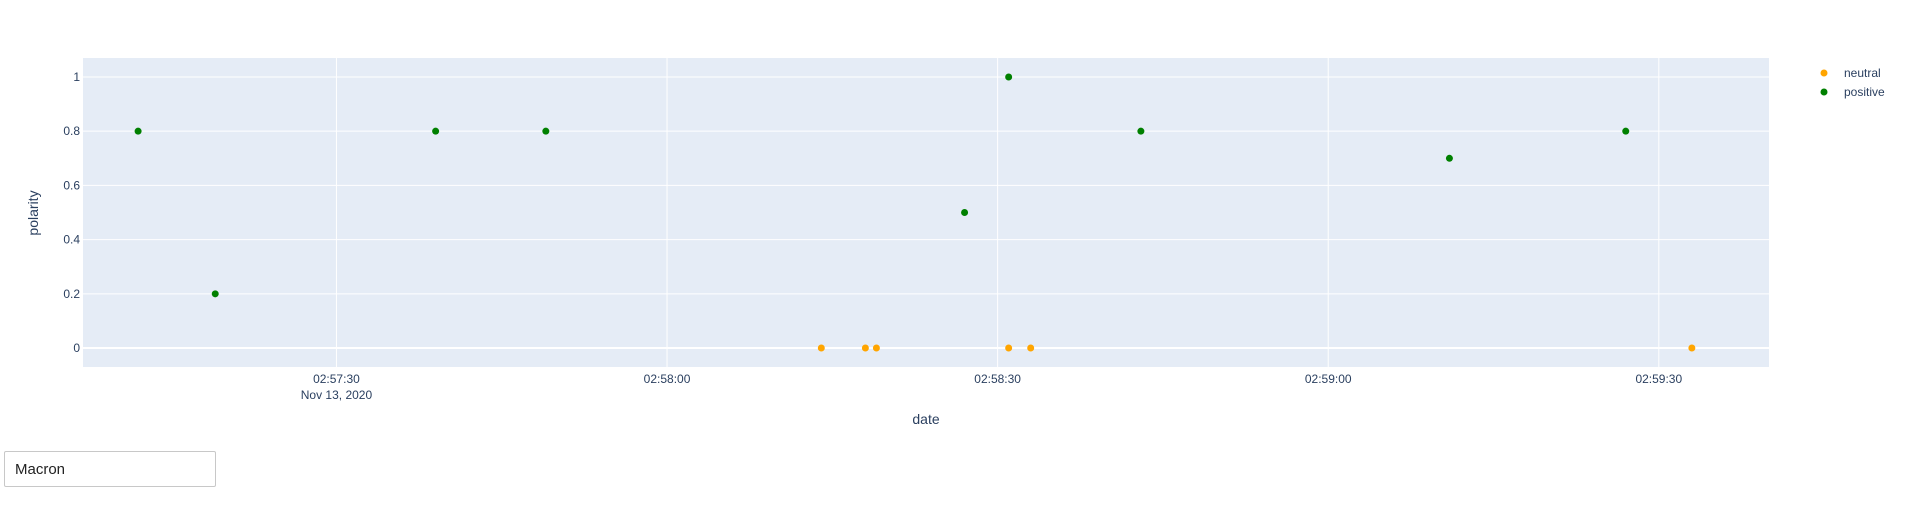  What do you see at coordinates (1658, 379) in the screenshot?
I see `x-tick-label: 02:59:30` at bounding box center [1658, 379].